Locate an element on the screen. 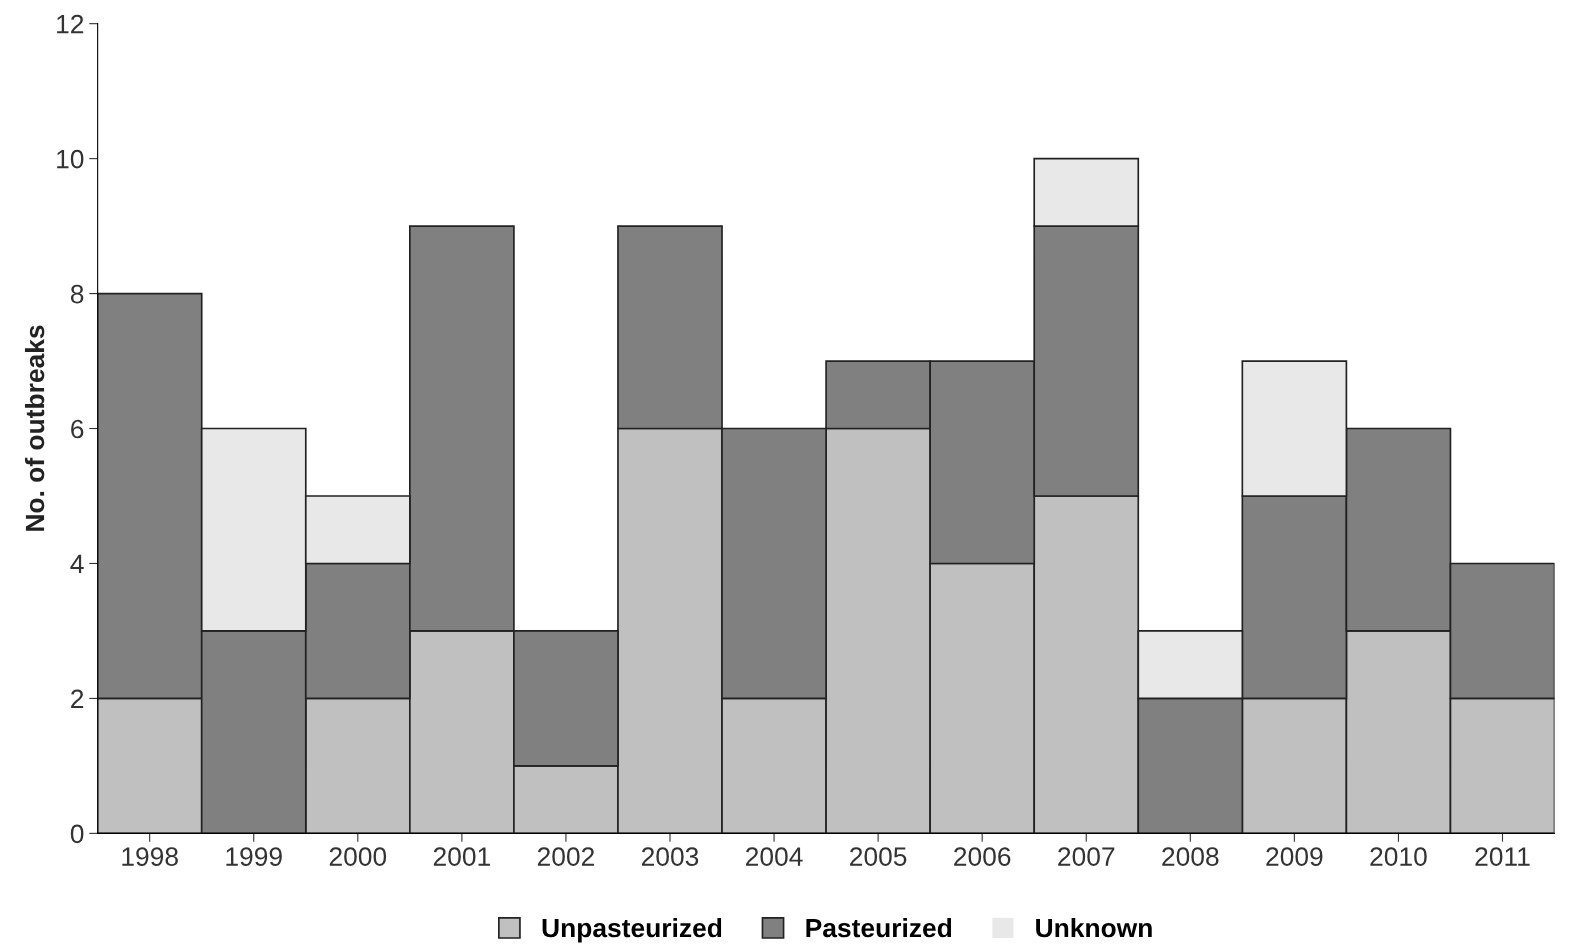 The height and width of the screenshot is (947, 1575). legend-label: Unknown is located at coordinates (1094, 927).